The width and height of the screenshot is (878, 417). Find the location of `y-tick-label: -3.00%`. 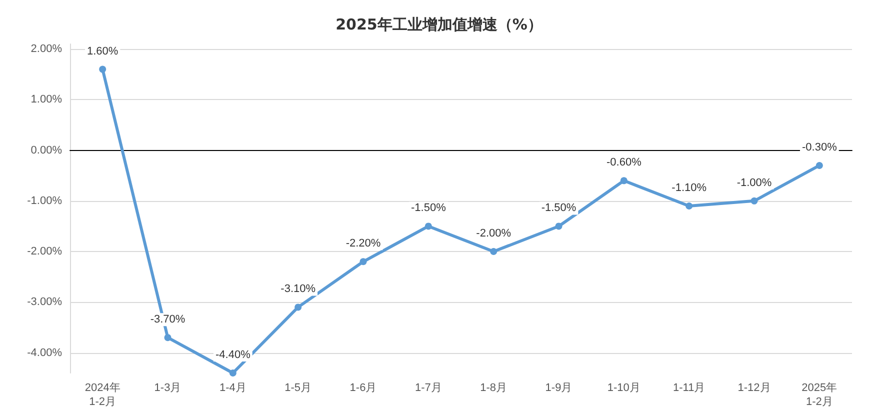

y-tick-label: -3.00% is located at coordinates (44, 302).